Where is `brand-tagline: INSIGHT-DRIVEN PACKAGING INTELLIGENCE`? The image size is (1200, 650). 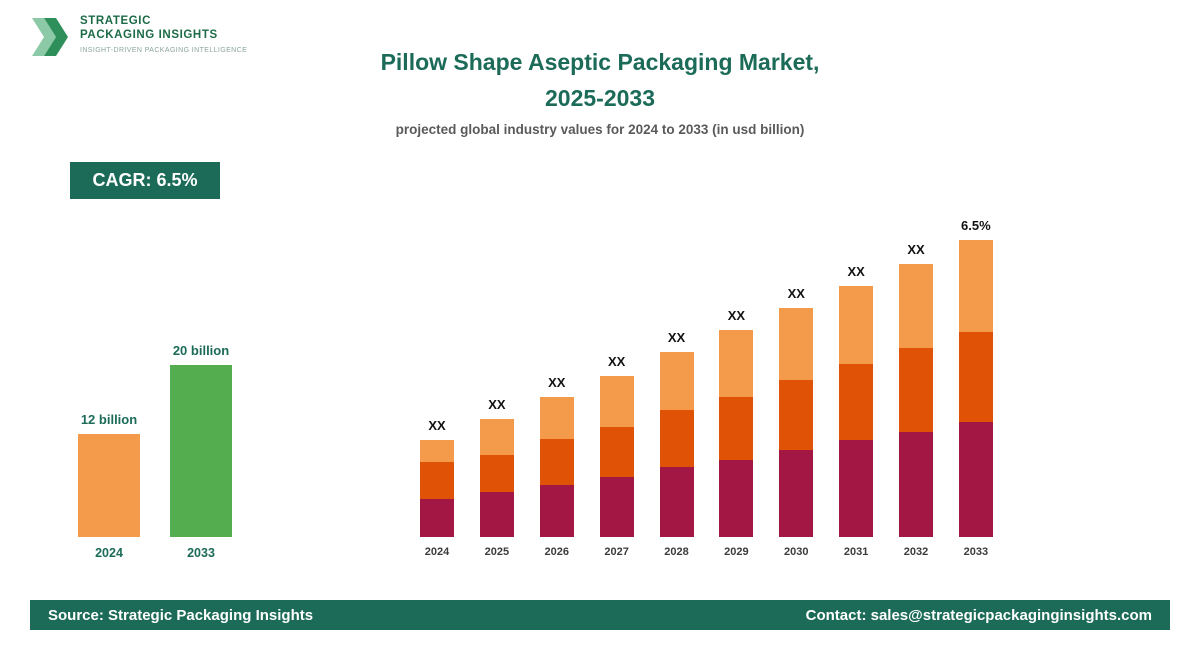 brand-tagline: INSIGHT-DRIVEN PACKAGING INTELLIGENCE is located at coordinates (164, 50).